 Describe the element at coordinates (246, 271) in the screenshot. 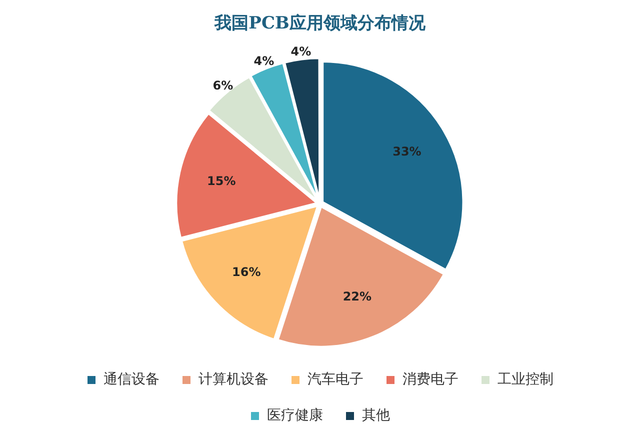

I see `data-label: 16%` at that location.